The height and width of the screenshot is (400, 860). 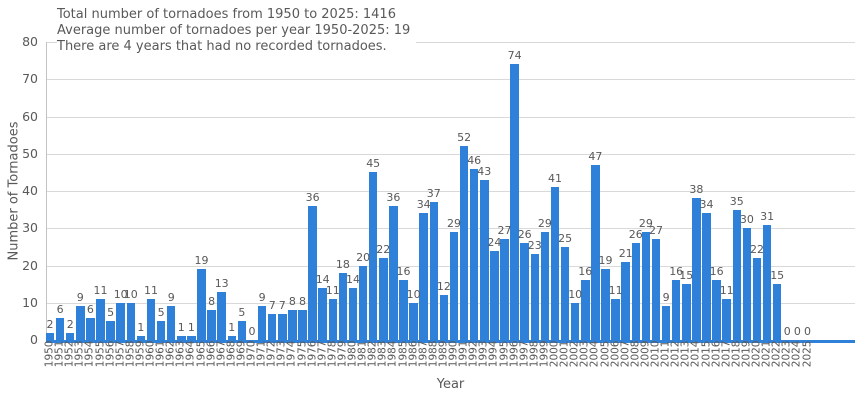 I want to click on bar-1963, so click(x=181, y=338).